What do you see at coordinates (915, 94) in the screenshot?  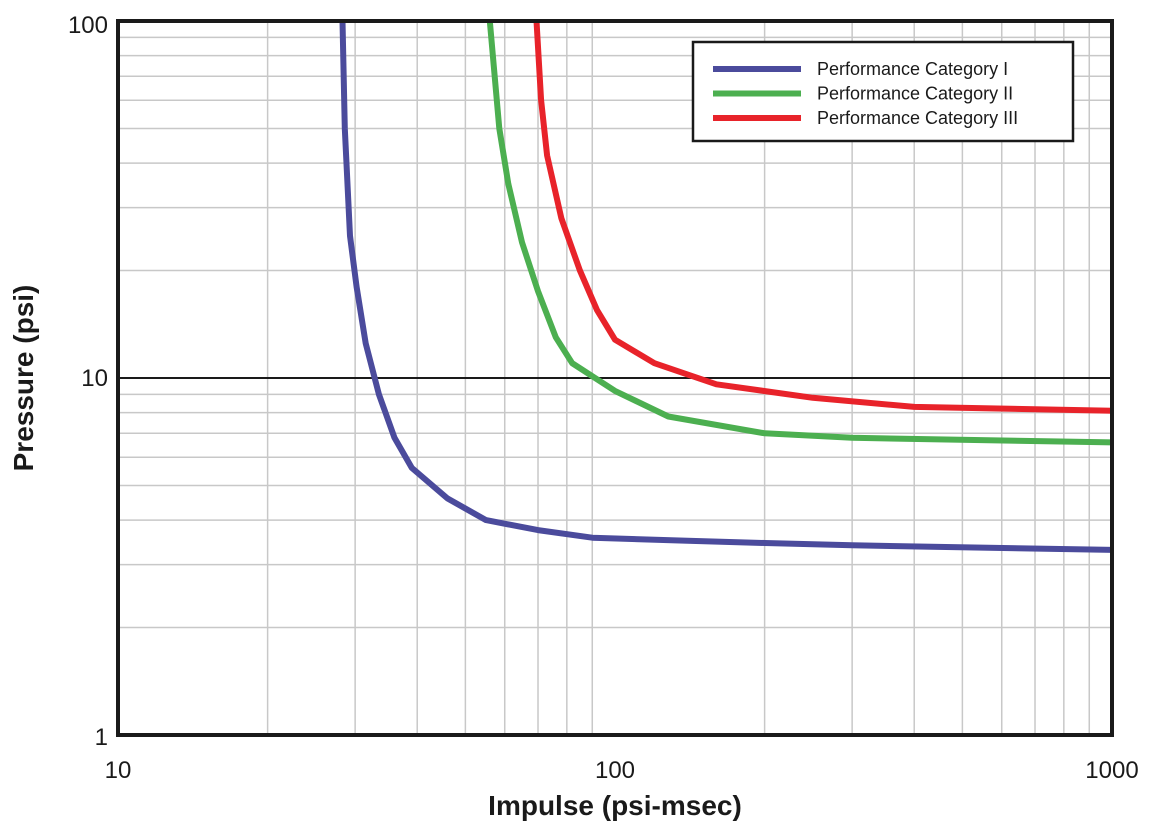 I see `legend-label: Performance Category II` at bounding box center [915, 94].